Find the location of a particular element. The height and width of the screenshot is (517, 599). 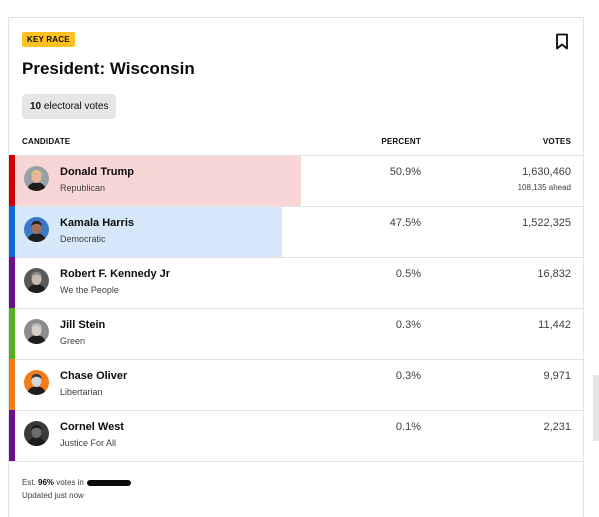

candidate-votes: 16,832 is located at coordinates (554, 274).